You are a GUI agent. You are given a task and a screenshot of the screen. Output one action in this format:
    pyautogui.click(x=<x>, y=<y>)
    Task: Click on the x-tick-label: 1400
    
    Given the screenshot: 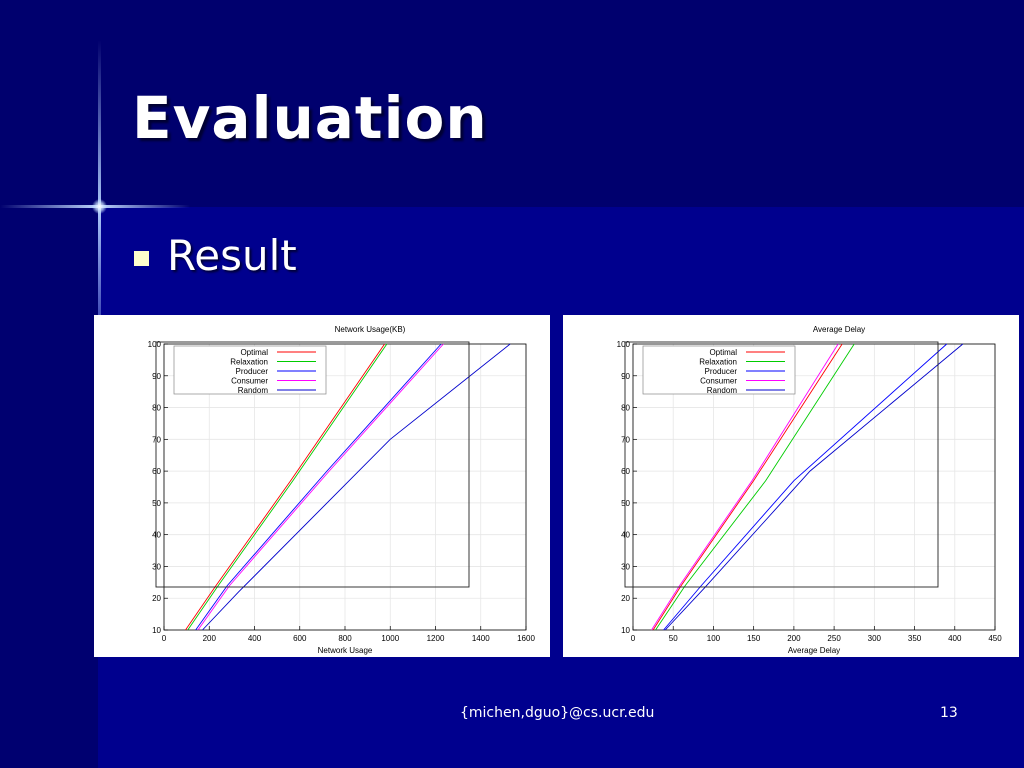 What is the action you would take?
    pyautogui.click(x=481, y=638)
    